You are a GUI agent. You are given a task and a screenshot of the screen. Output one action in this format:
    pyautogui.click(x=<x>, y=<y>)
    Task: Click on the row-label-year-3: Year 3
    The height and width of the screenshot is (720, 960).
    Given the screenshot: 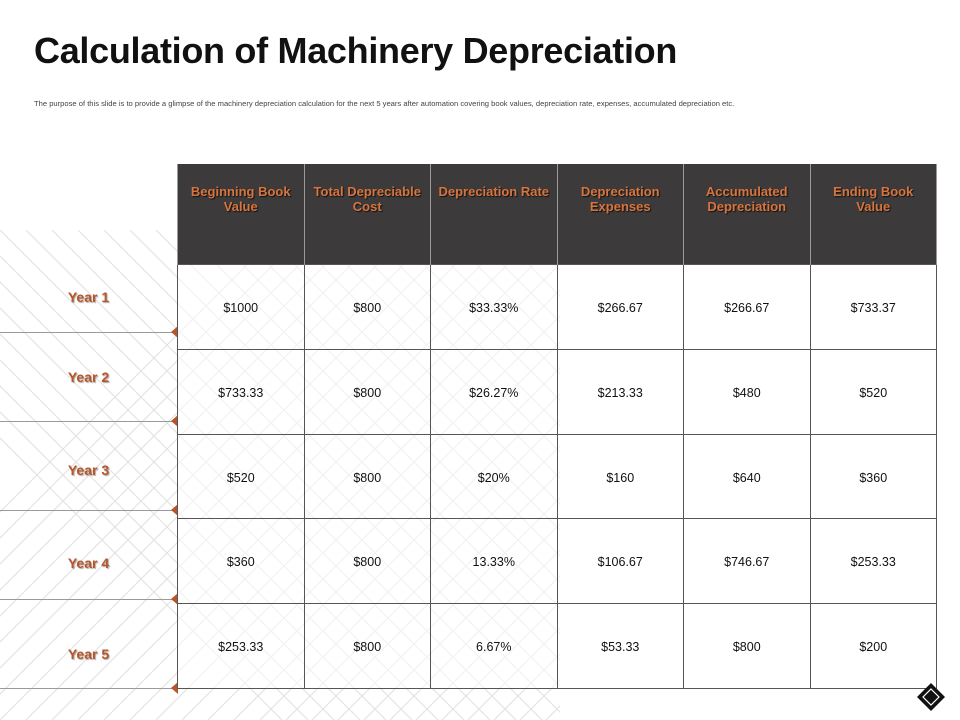 What is the action you would take?
    pyautogui.click(x=88, y=470)
    